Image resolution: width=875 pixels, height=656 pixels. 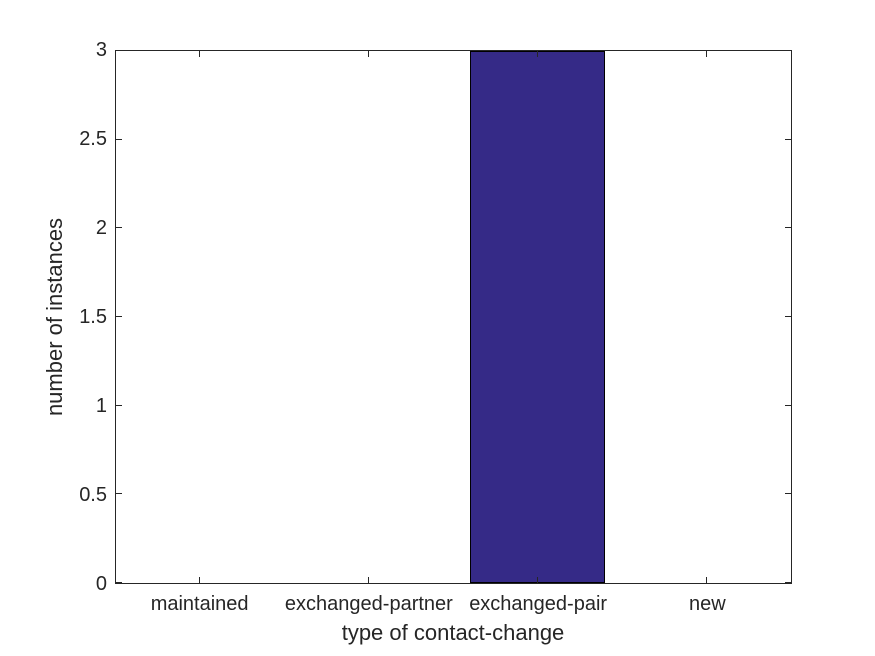 I want to click on y-tick-label: 1, so click(x=101, y=405).